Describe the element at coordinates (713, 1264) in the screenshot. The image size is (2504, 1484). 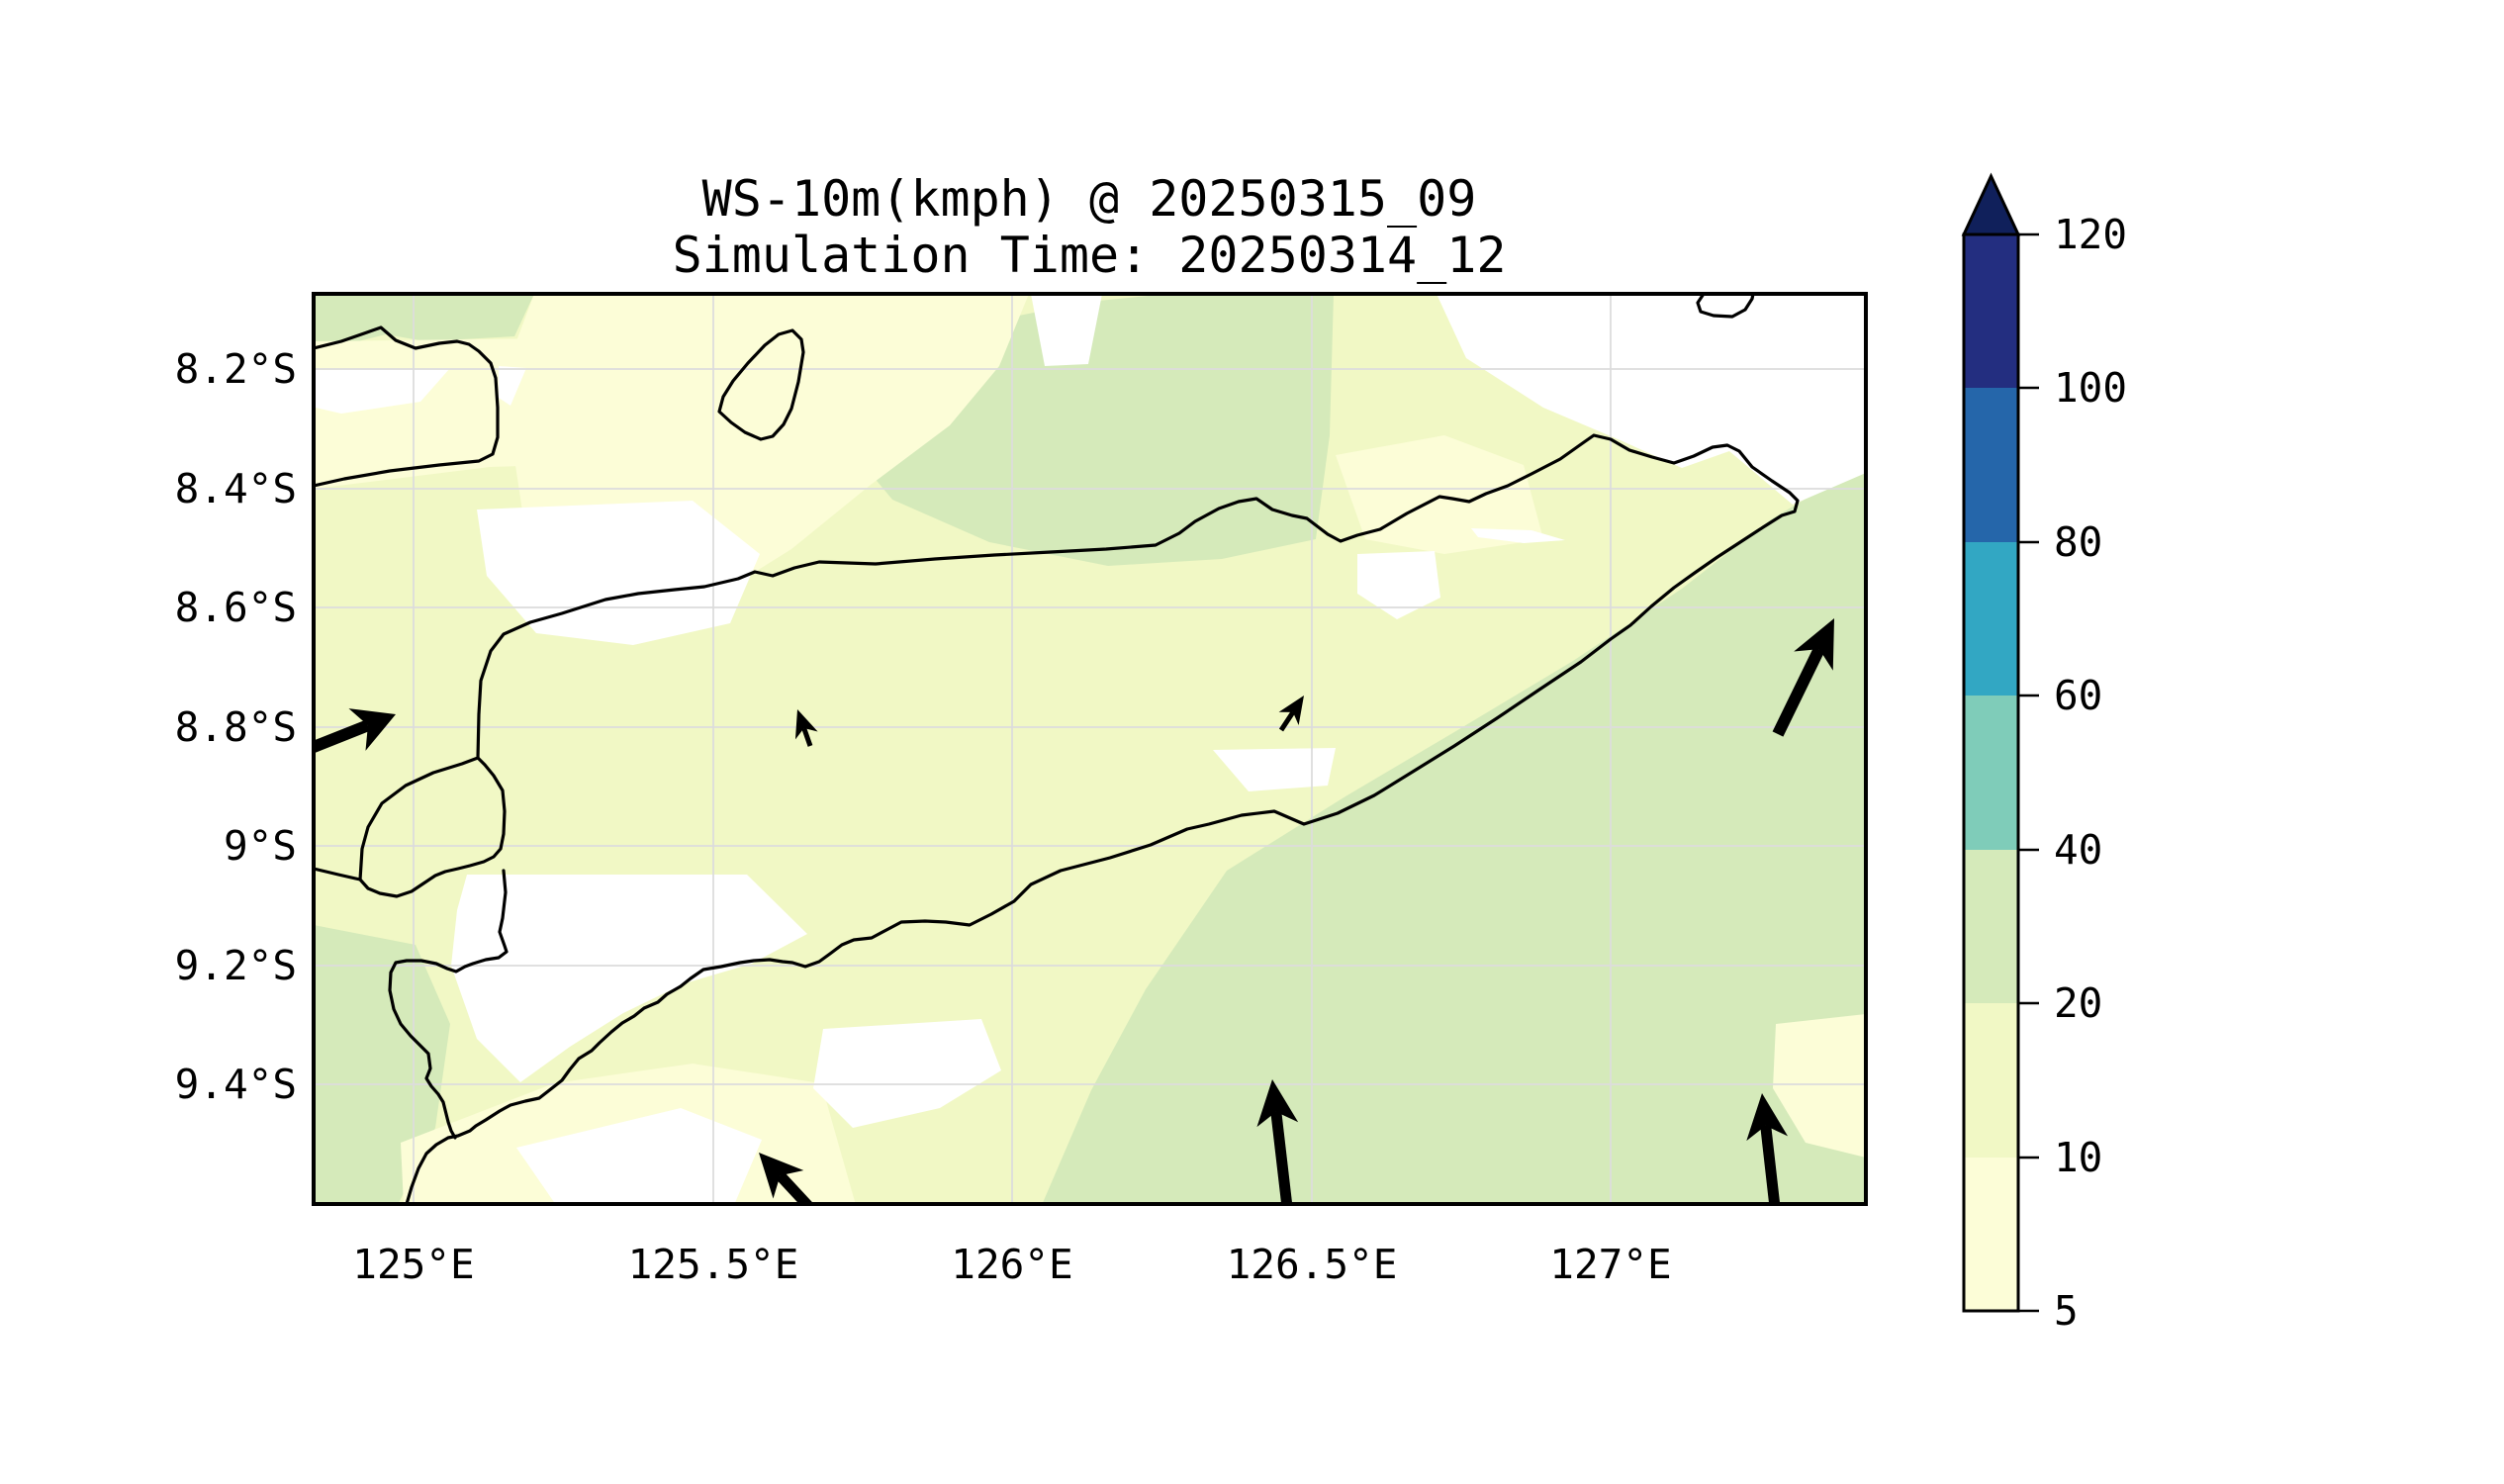
I see `lon-tick-label: 125.5°E` at that location.